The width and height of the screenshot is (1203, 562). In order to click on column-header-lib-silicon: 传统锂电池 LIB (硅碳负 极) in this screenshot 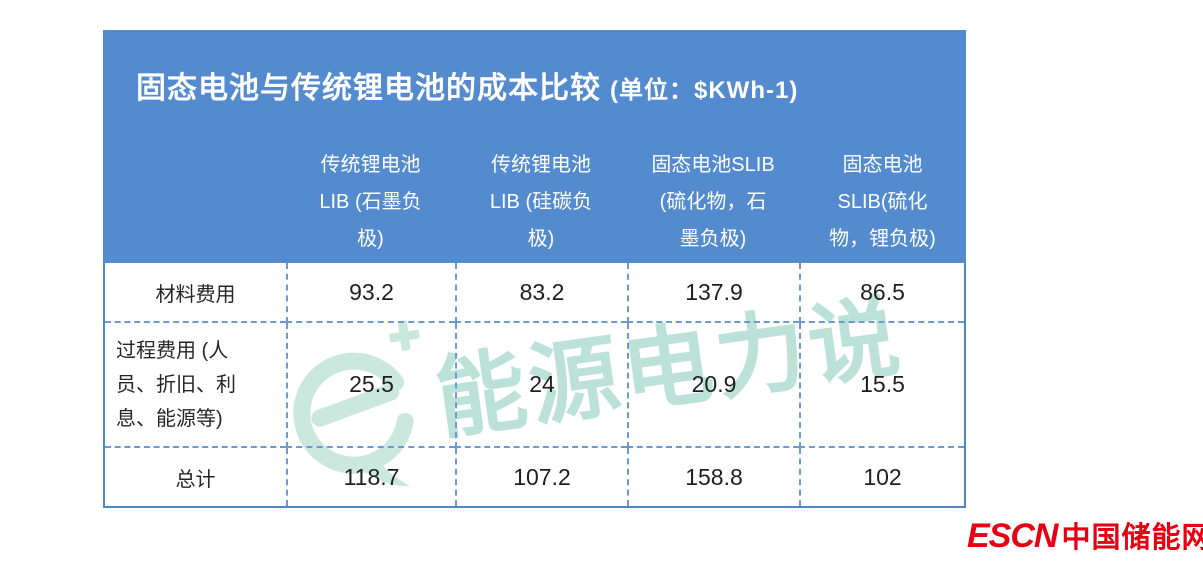, I will do `click(541, 202)`.